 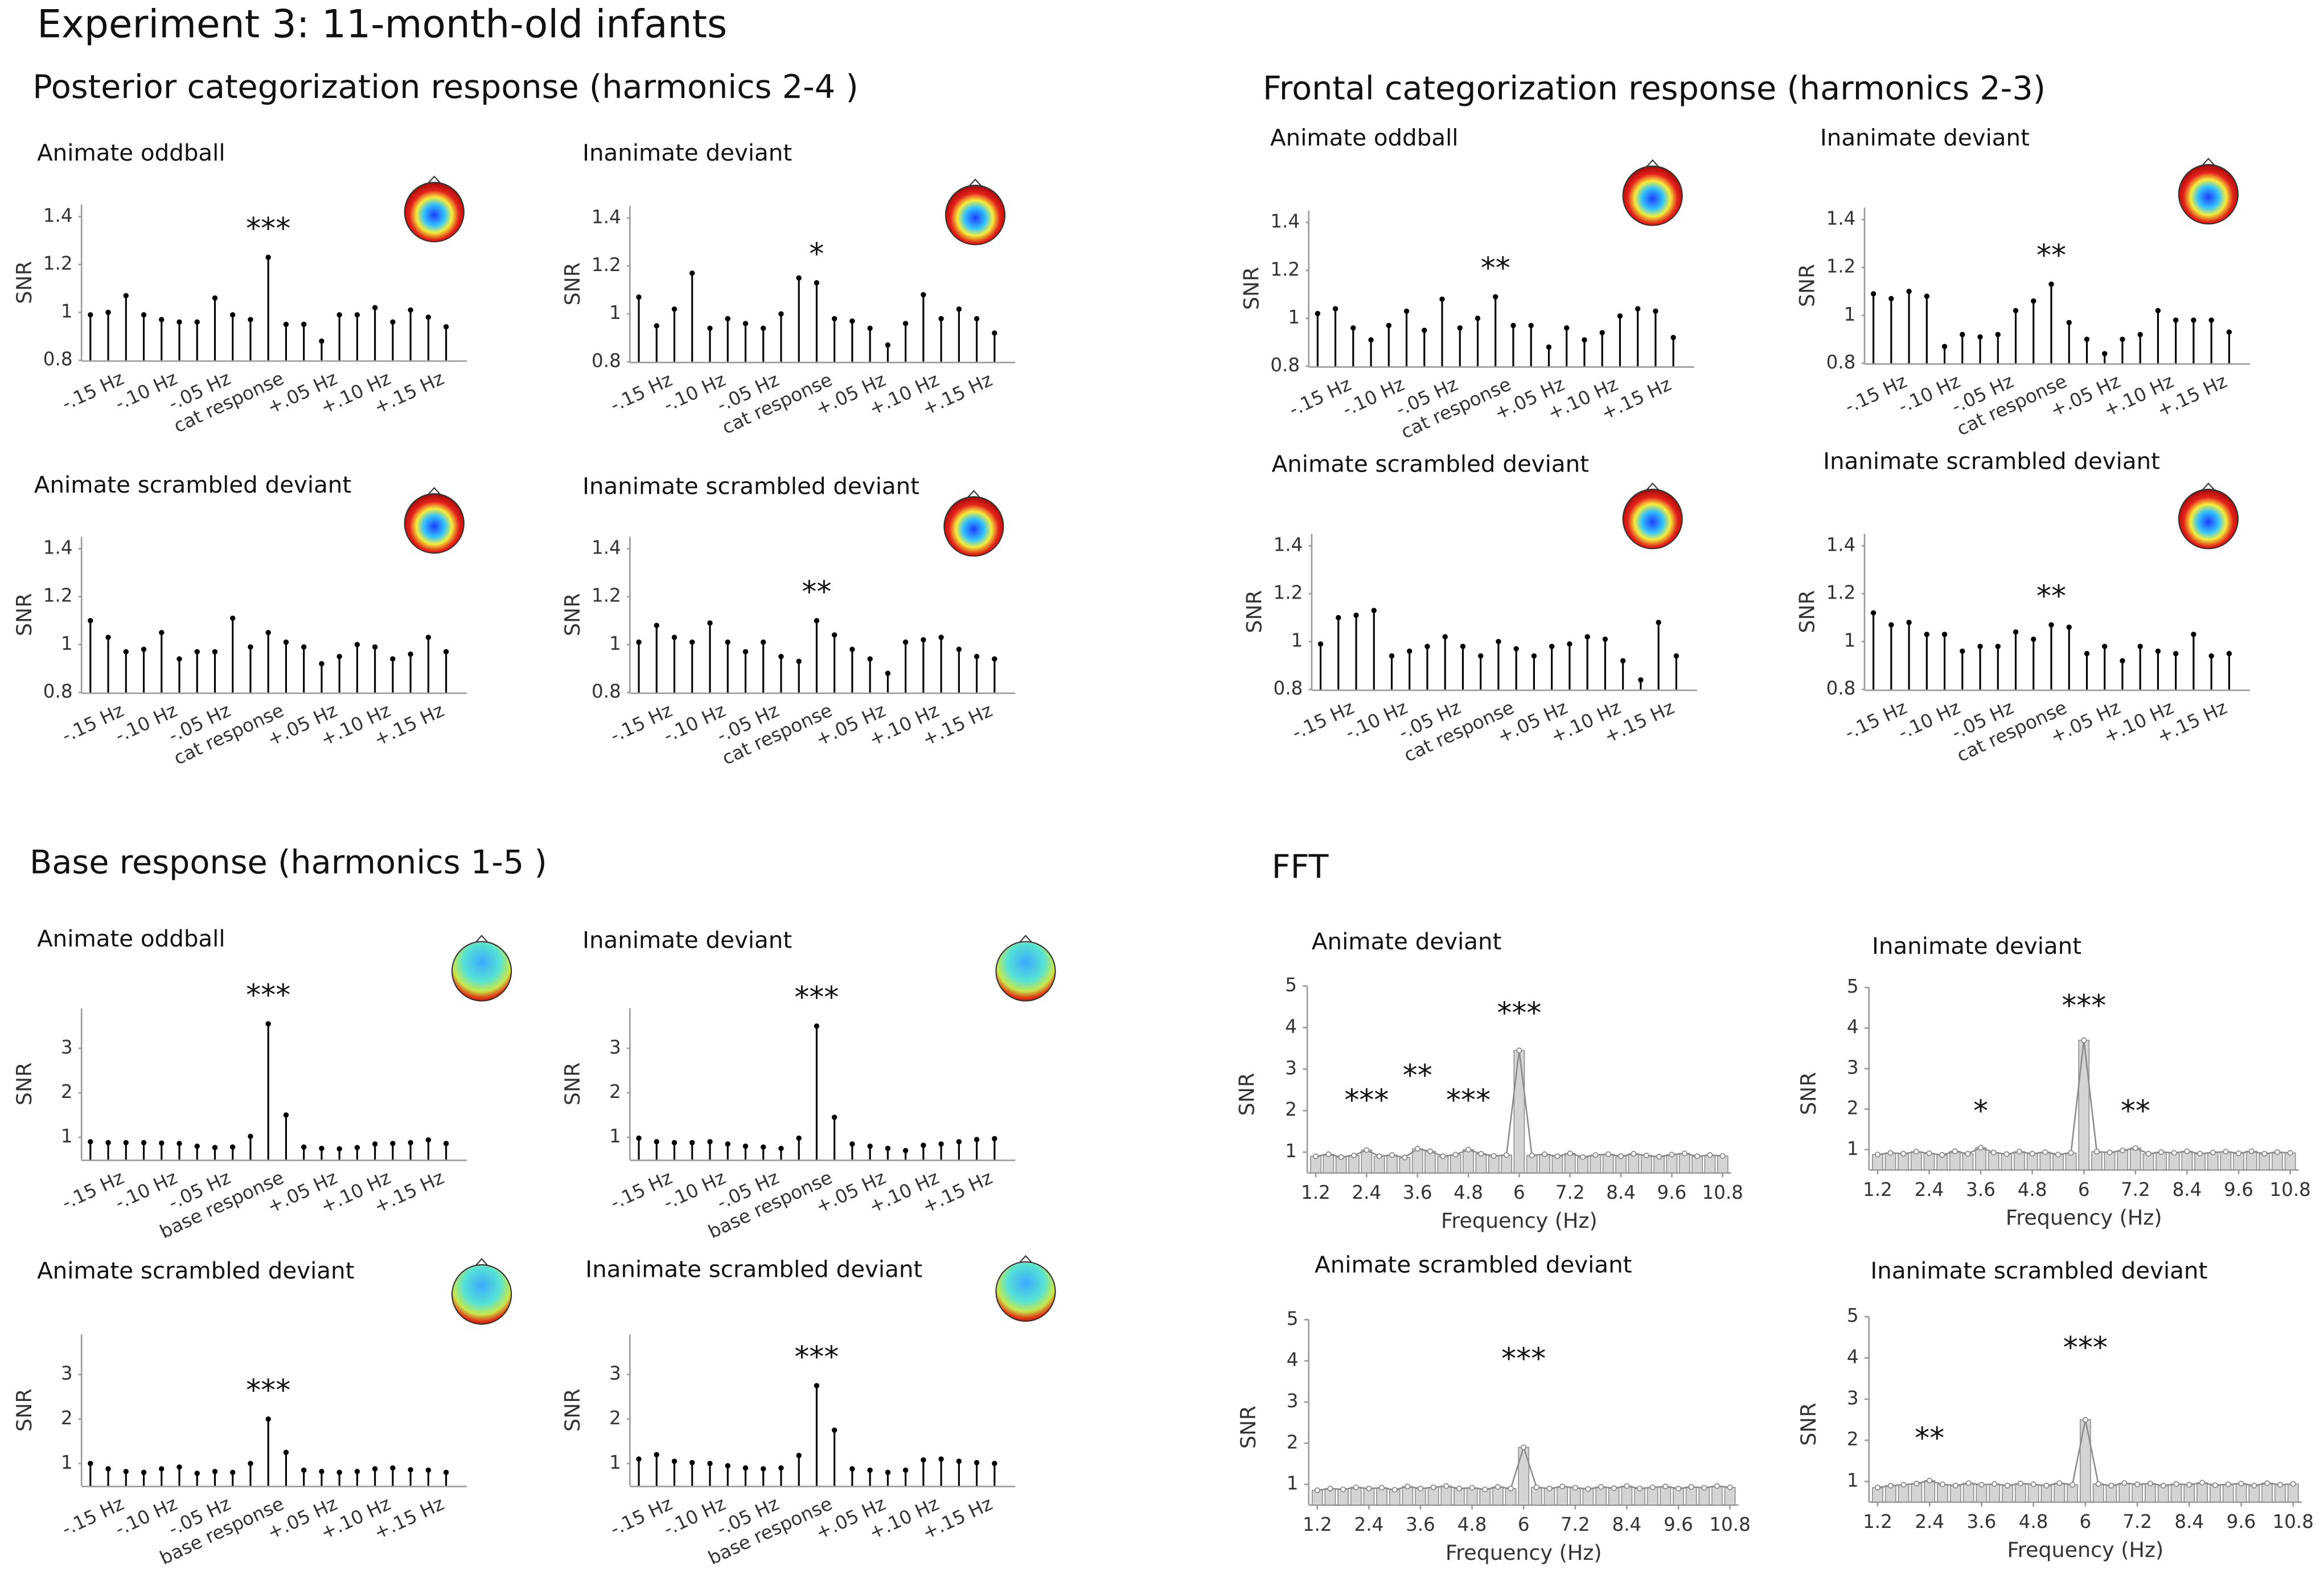 What do you see at coordinates (572, 1083) in the screenshot?
I see `y-axis-label: SNR` at bounding box center [572, 1083].